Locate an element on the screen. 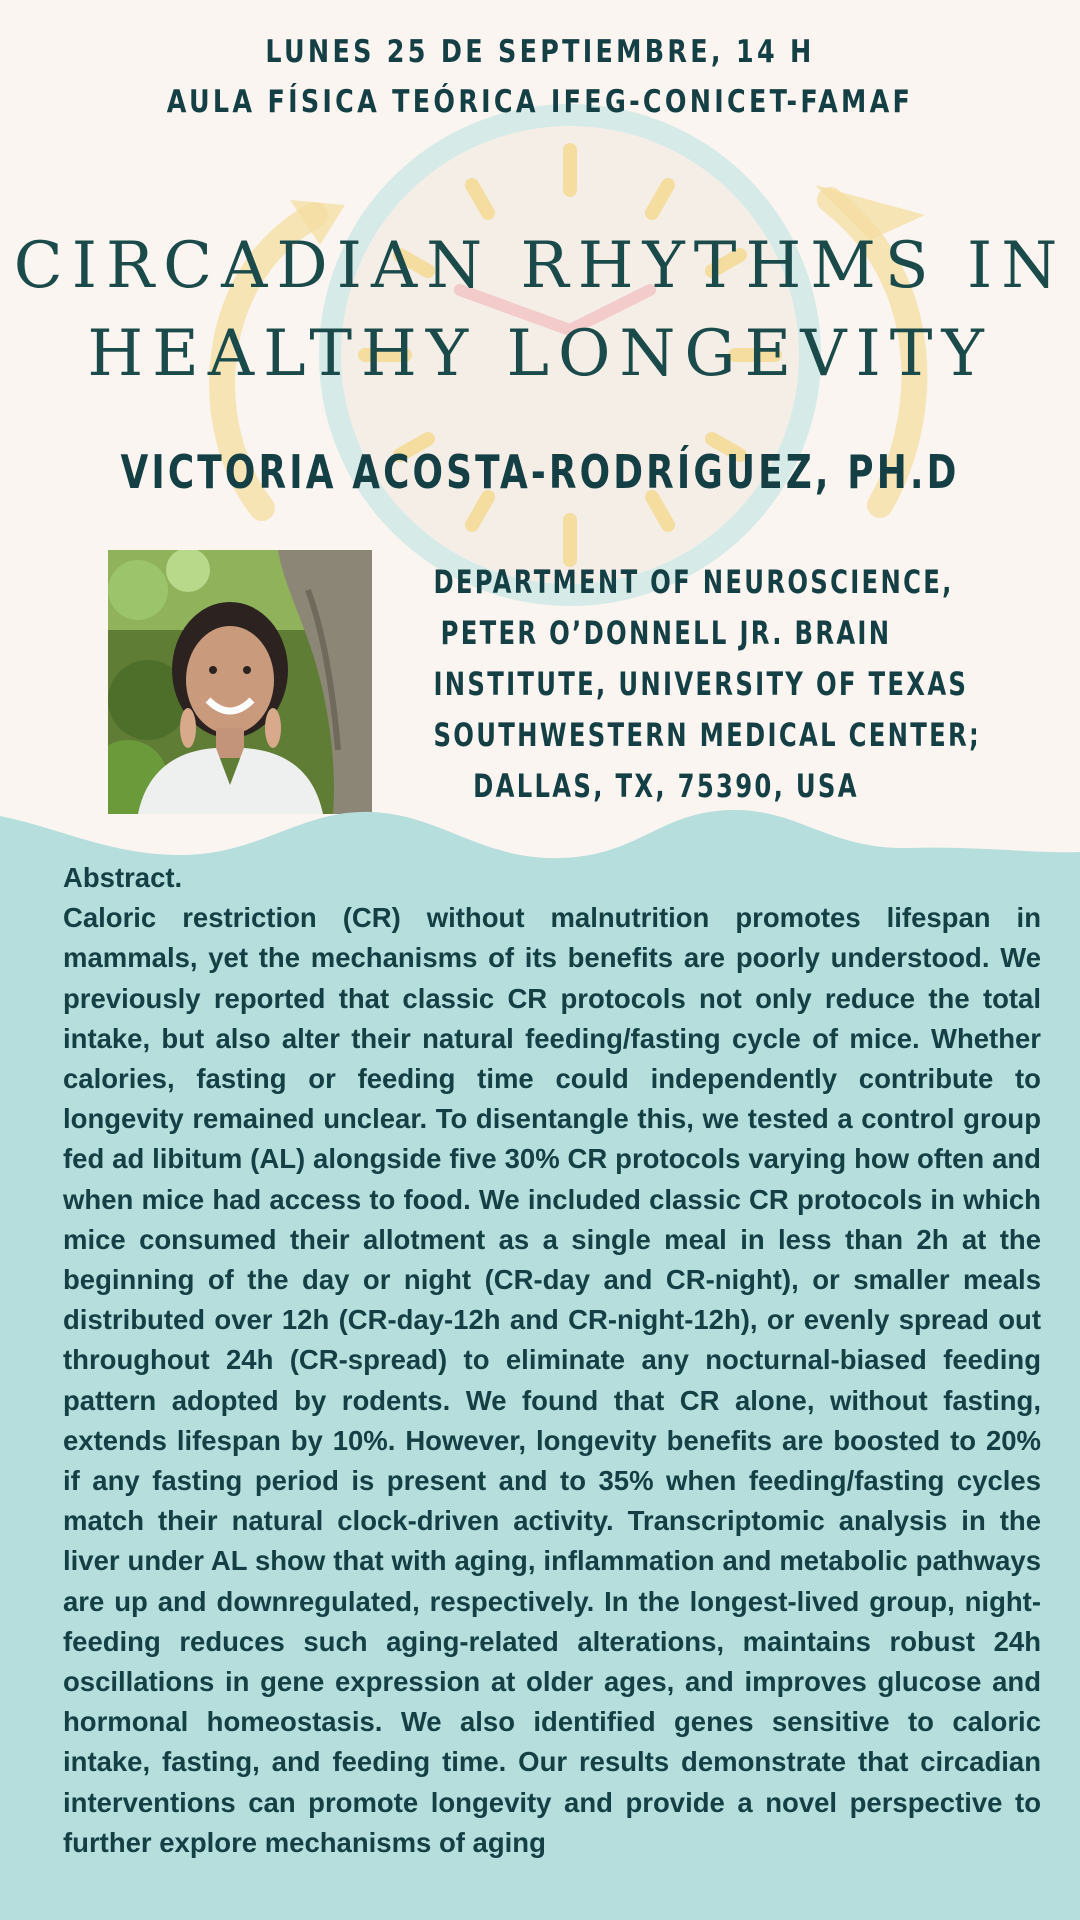 The image size is (1080, 1920). event-date-time: LUNES 25 DE SEPTIEMBRE, 14 H is located at coordinates (540, 52).